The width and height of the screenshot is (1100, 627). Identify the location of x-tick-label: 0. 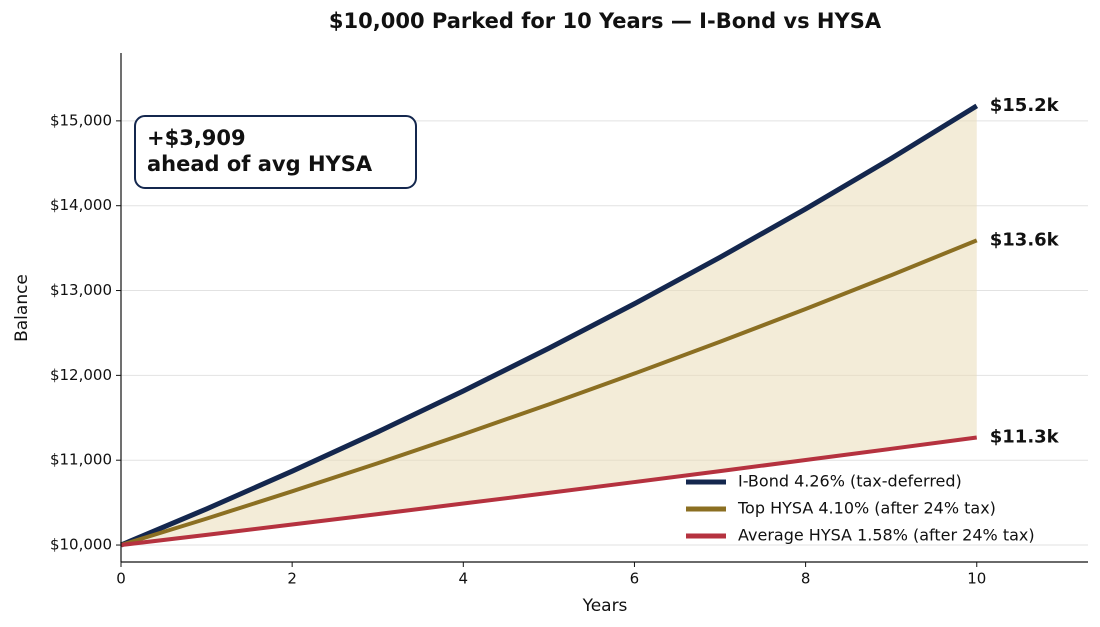
(121, 579).